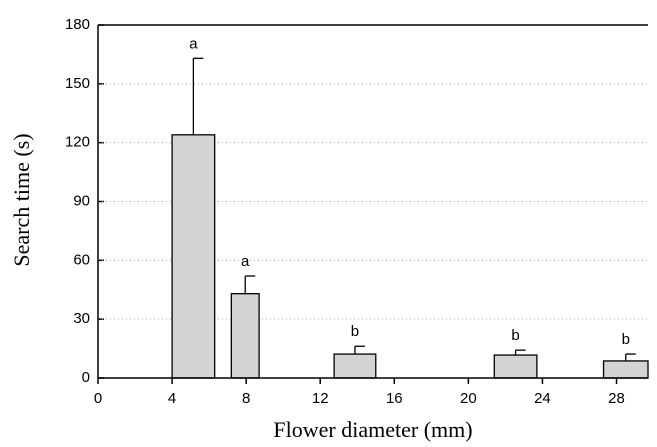 The width and height of the screenshot is (657, 447). I want to click on x-tick-label: 12, so click(320, 398).